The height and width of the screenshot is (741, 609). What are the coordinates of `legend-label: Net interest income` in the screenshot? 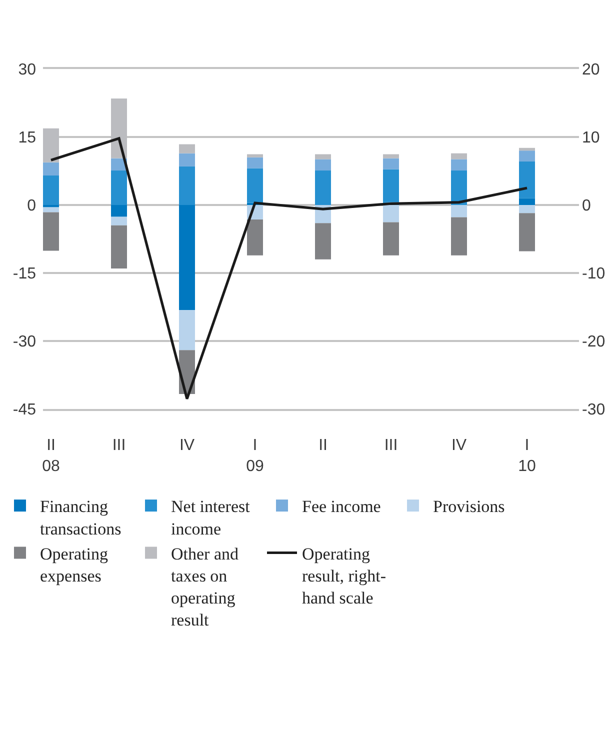 It's located at (210, 517).